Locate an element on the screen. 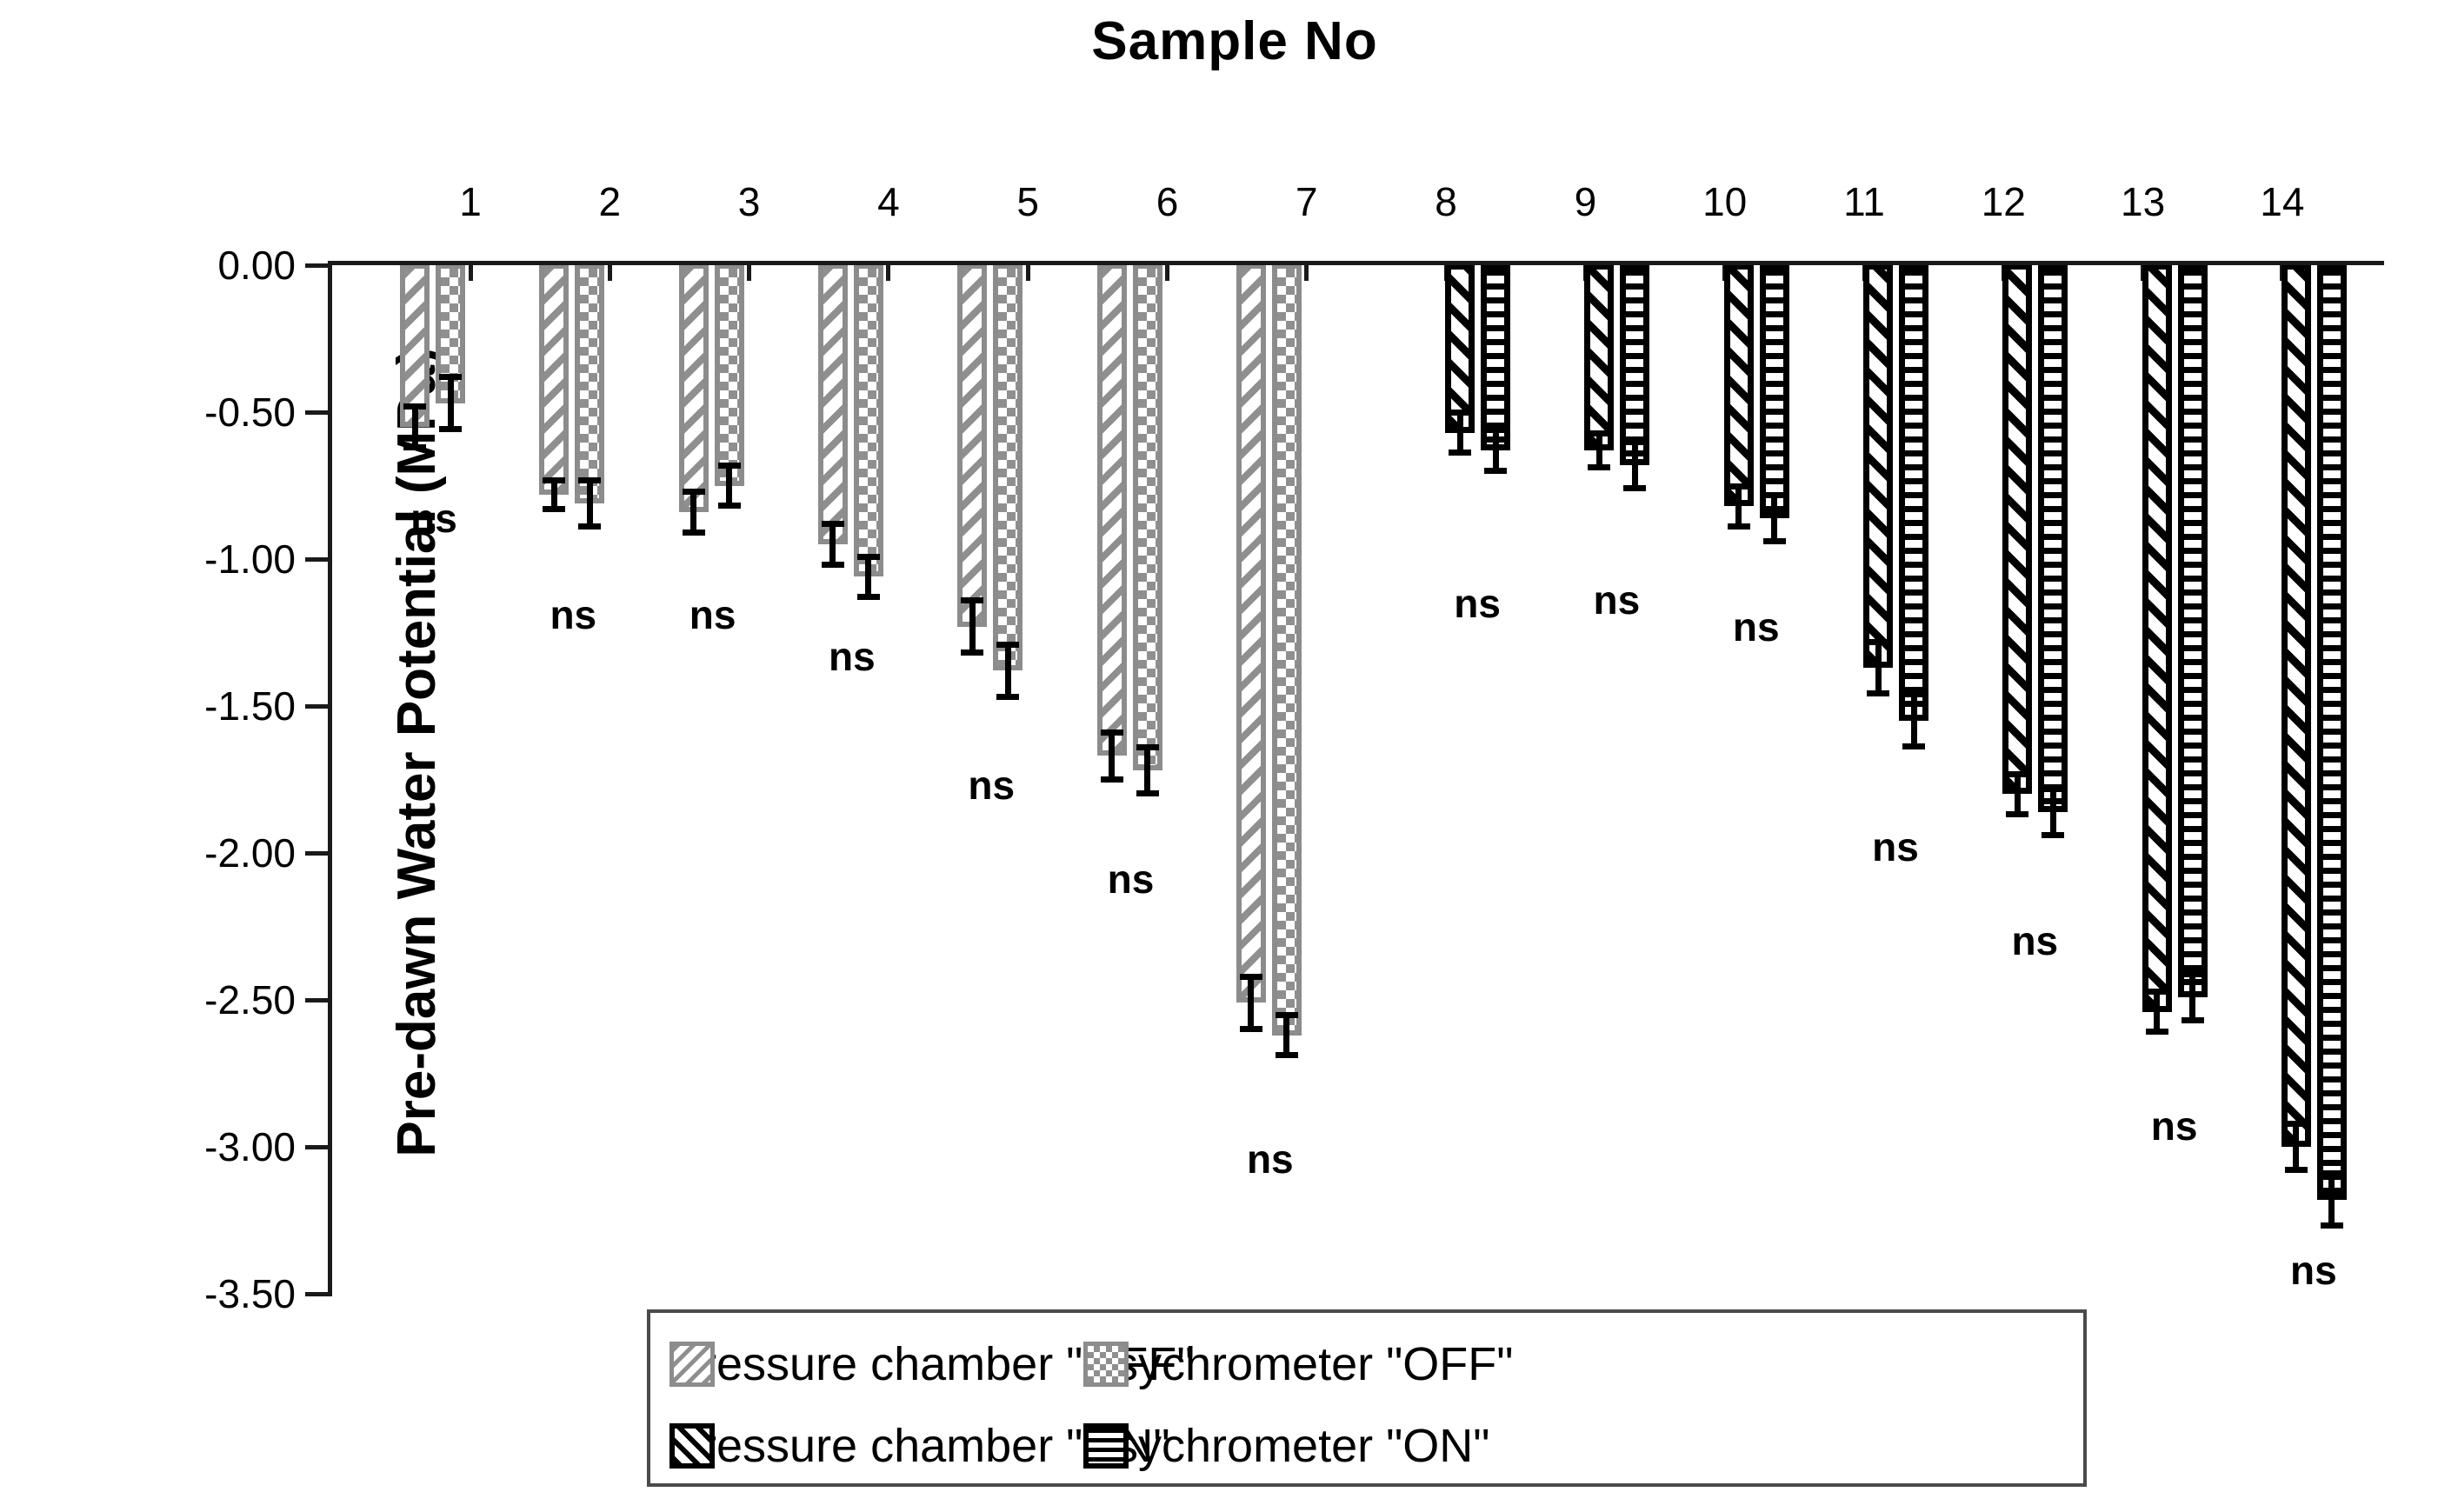 This screenshot has width=2438, height=1512. checkerboard-gray-swatch-icon is located at coordinates (1106, 1364).